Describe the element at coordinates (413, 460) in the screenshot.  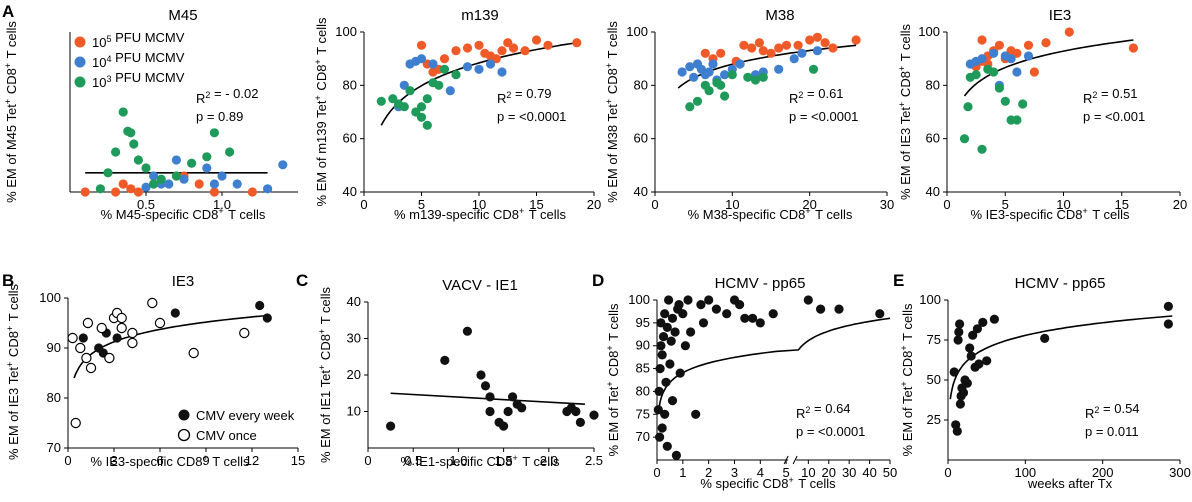
I see `x-tick-label: 0.5` at that location.